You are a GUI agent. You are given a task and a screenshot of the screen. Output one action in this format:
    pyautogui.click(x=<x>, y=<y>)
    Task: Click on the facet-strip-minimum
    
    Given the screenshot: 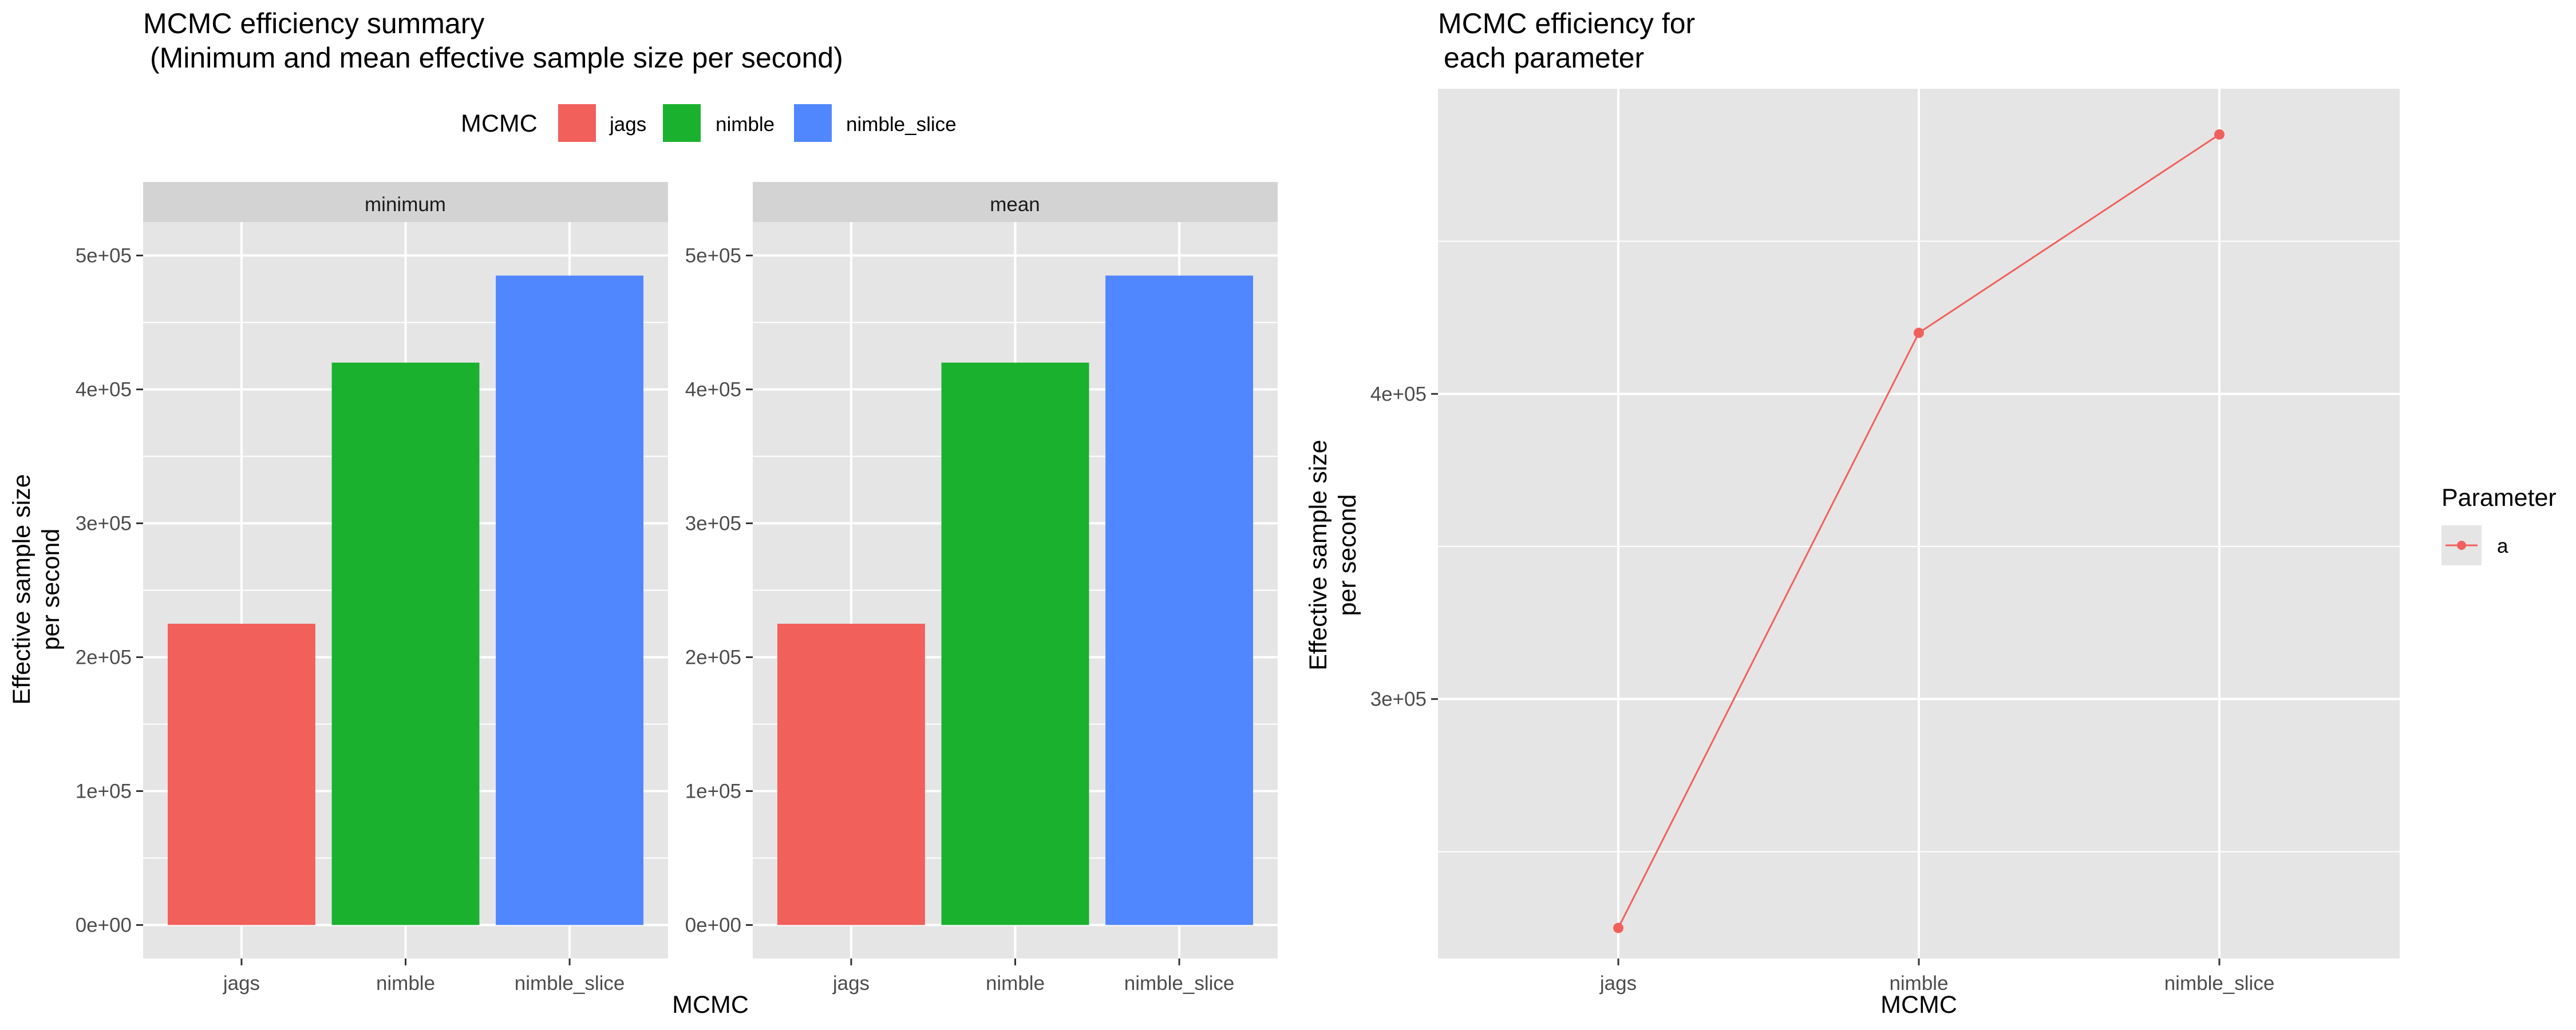 What is the action you would take?
    pyautogui.click(x=405, y=202)
    